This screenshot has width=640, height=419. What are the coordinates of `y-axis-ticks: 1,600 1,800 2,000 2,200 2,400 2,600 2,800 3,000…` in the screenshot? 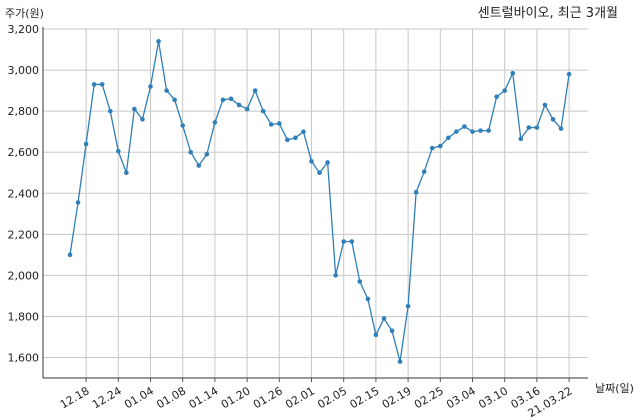 It's located at (24, 194).